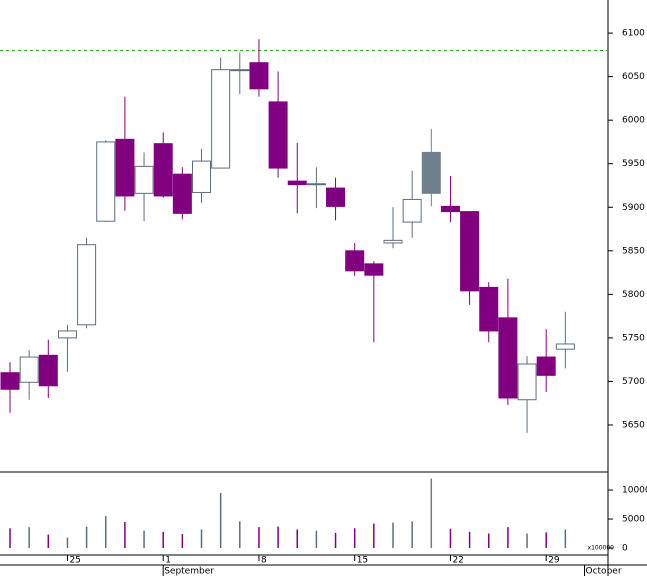  What do you see at coordinates (633, 338) in the screenshot?
I see `y-tick-label: 5750` at bounding box center [633, 338].